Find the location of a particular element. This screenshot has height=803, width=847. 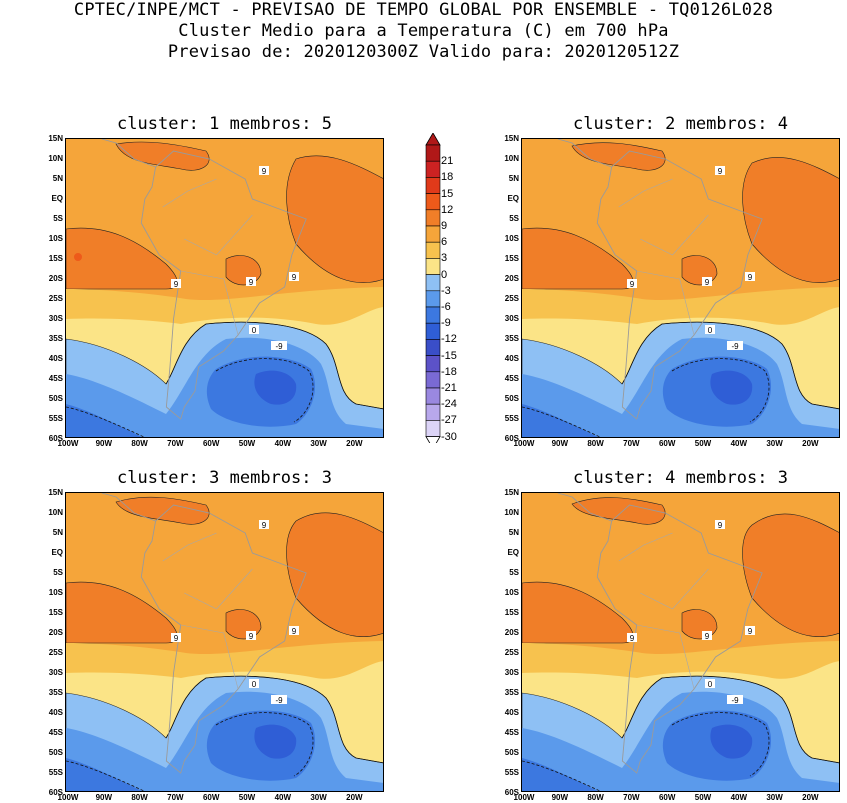

lon-tick-label: 50W is located at coordinates (703, 443).